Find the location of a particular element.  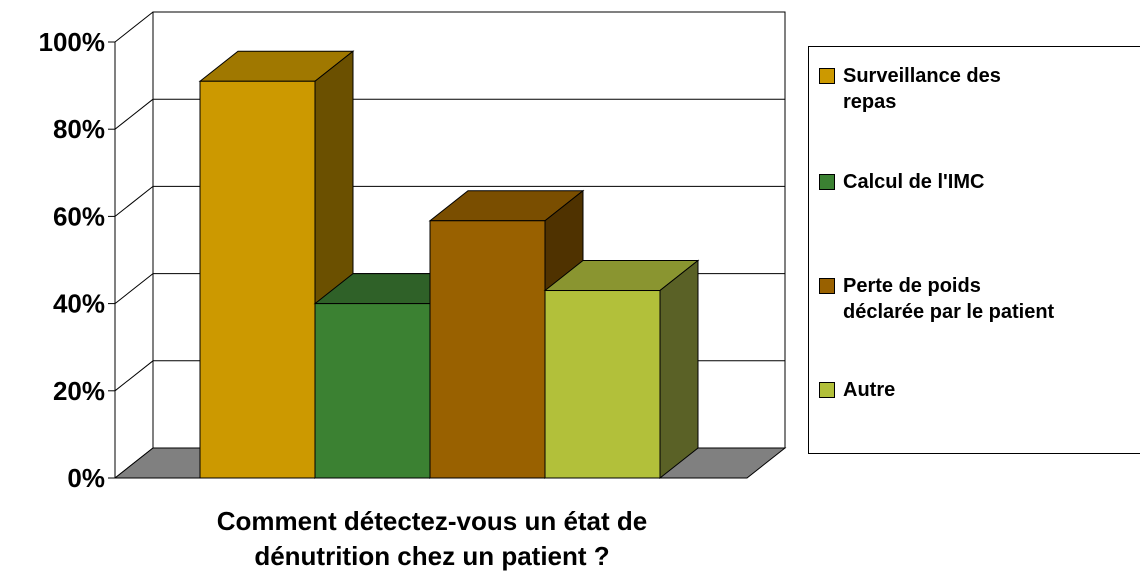

y-tick-group: 0% 20% 40% 60% 80% 100% is located at coordinates (77, 260).